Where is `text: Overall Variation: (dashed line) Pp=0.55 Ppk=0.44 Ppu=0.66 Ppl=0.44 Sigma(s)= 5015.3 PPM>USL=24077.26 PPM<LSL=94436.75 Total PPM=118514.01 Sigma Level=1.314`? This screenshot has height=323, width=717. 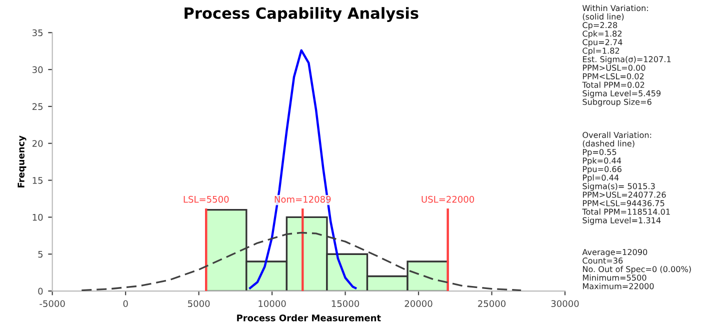 text: Overall Variation: (dashed line) Pp=0.55 Ppk=0.44 Ppu=0.66 Ppl=0.44 Sigma(s)= 5015.3 PPM>USL=24077.26 PPM<LSL=94436.75 Total PPM=118514.01 Sigma Level=1.314 is located at coordinates (626, 178).